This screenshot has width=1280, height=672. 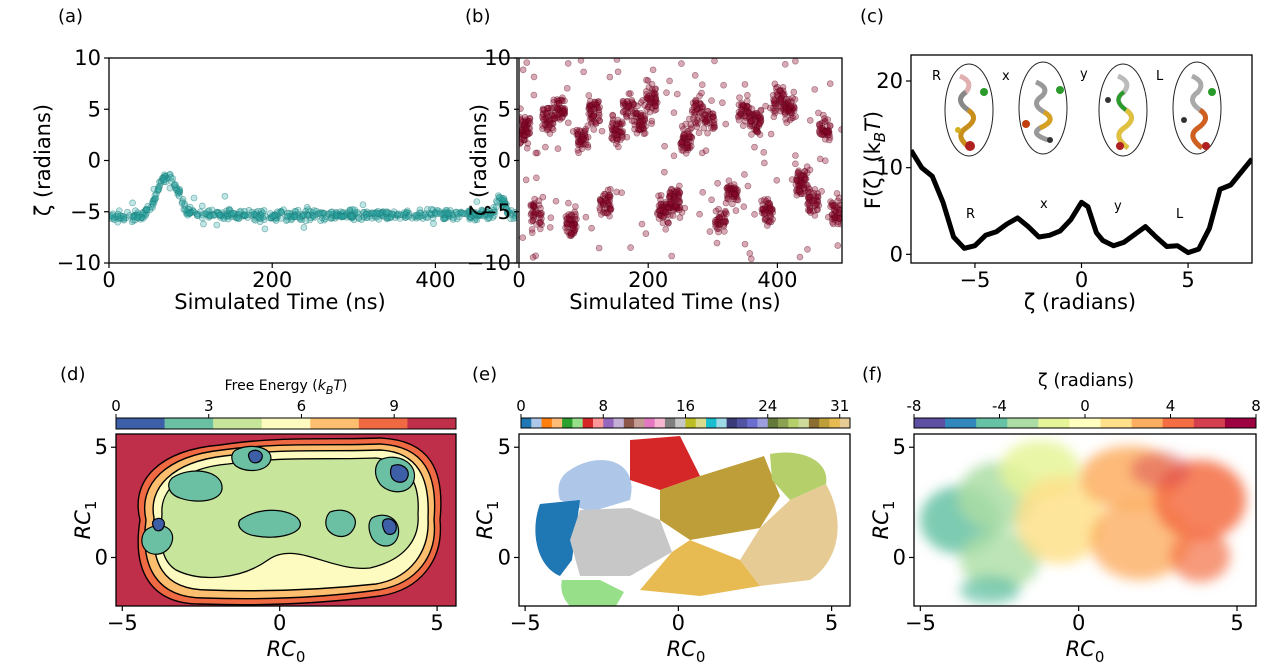 What do you see at coordinates (936, 76) in the screenshot?
I see `inset-label-r: R` at bounding box center [936, 76].